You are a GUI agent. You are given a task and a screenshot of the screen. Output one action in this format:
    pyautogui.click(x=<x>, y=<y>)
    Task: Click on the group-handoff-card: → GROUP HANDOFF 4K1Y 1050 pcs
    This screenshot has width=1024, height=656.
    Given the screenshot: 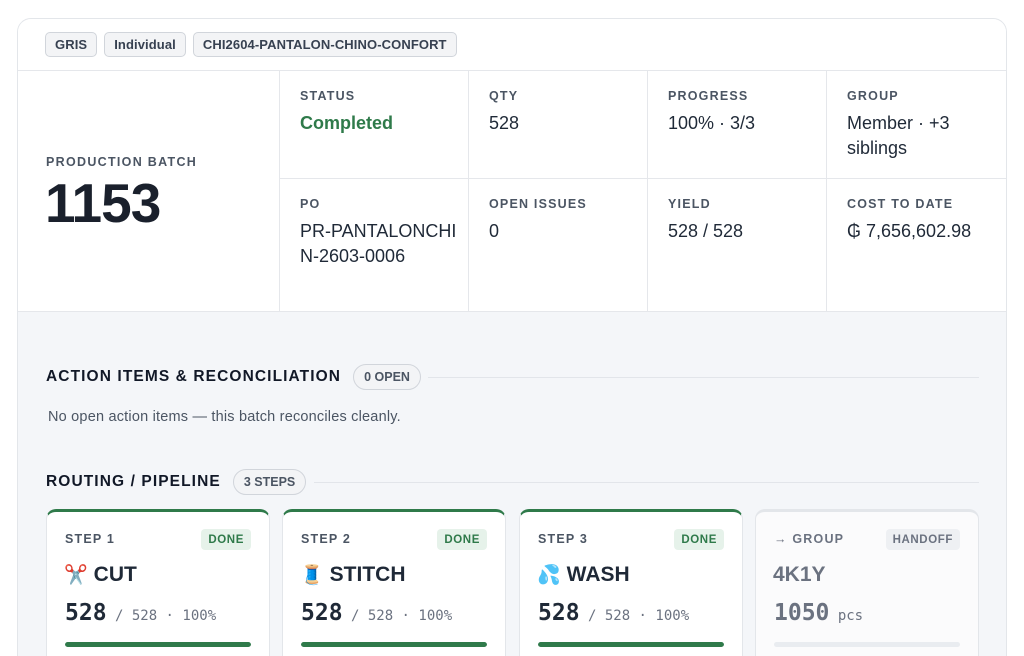 What is the action you would take?
    pyautogui.click(x=867, y=582)
    